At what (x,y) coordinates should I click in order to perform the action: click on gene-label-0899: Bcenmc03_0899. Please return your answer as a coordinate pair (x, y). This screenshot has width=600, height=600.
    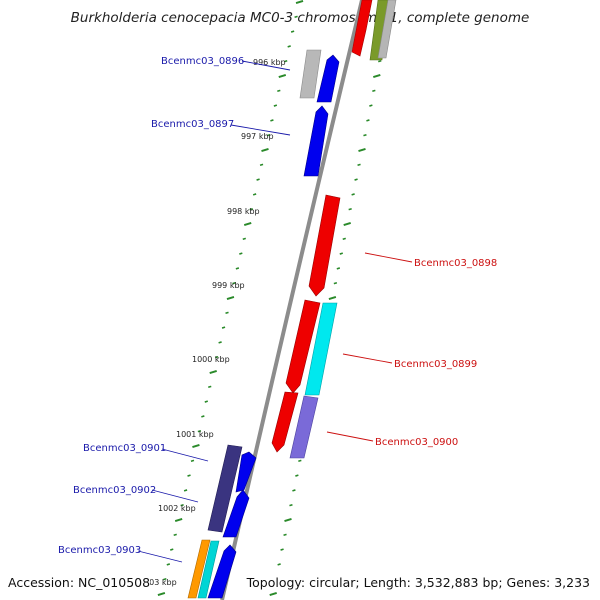
    Looking at the image, I should click on (435, 364).